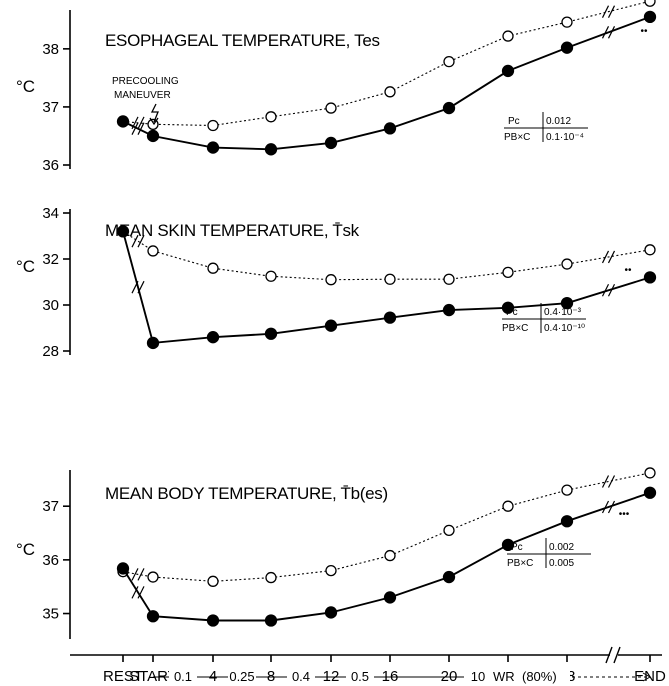  I want to click on annotation-line-2: MANEUVER, so click(142, 95).